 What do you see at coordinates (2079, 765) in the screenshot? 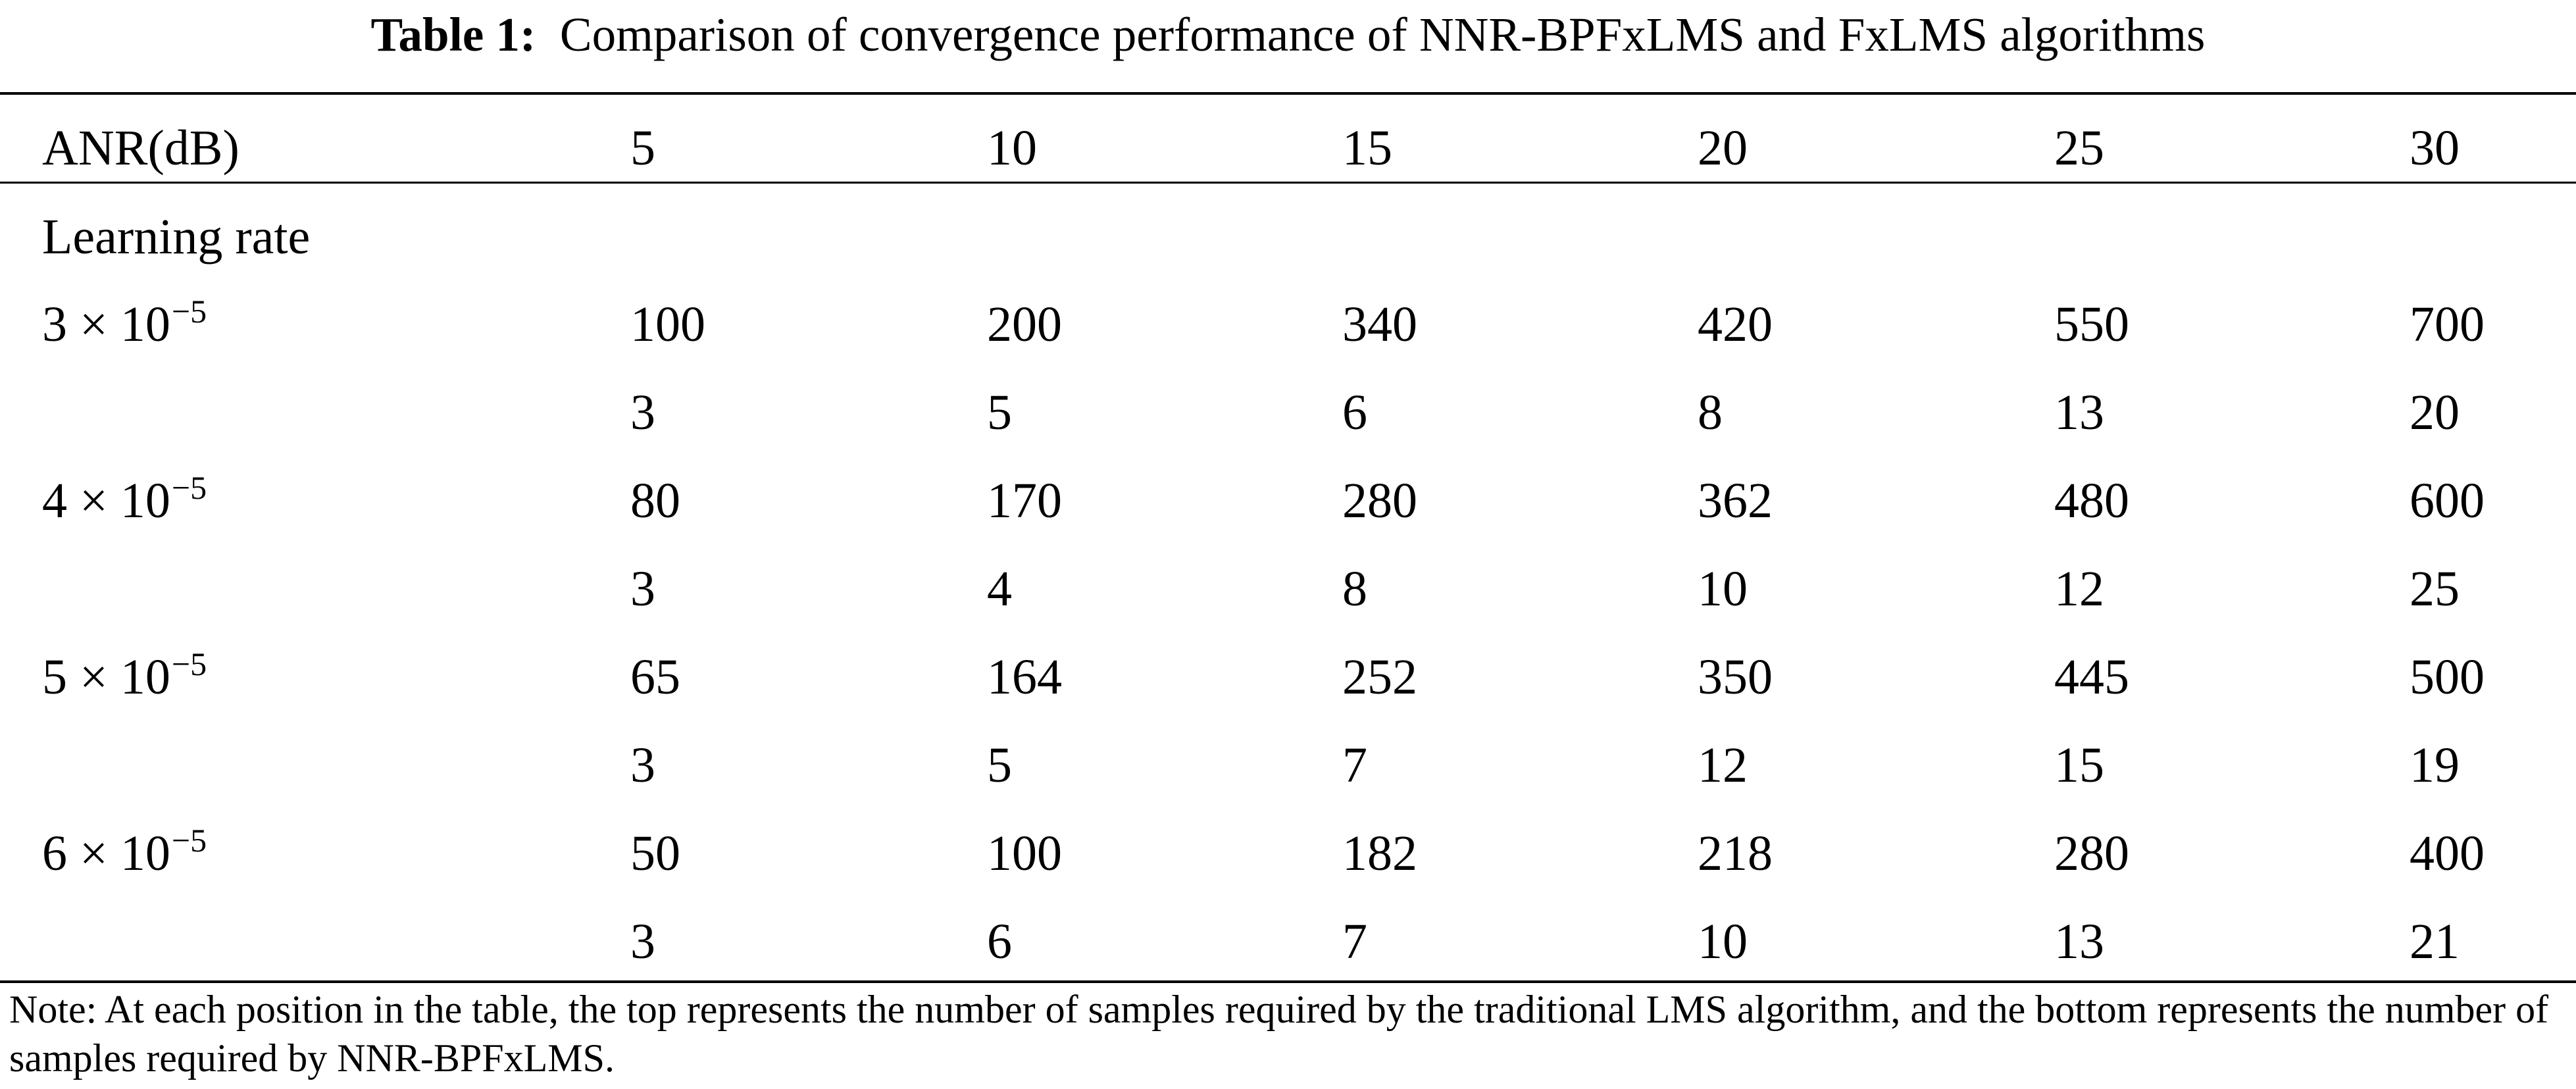
I see `table-cell: 15` at bounding box center [2079, 765].